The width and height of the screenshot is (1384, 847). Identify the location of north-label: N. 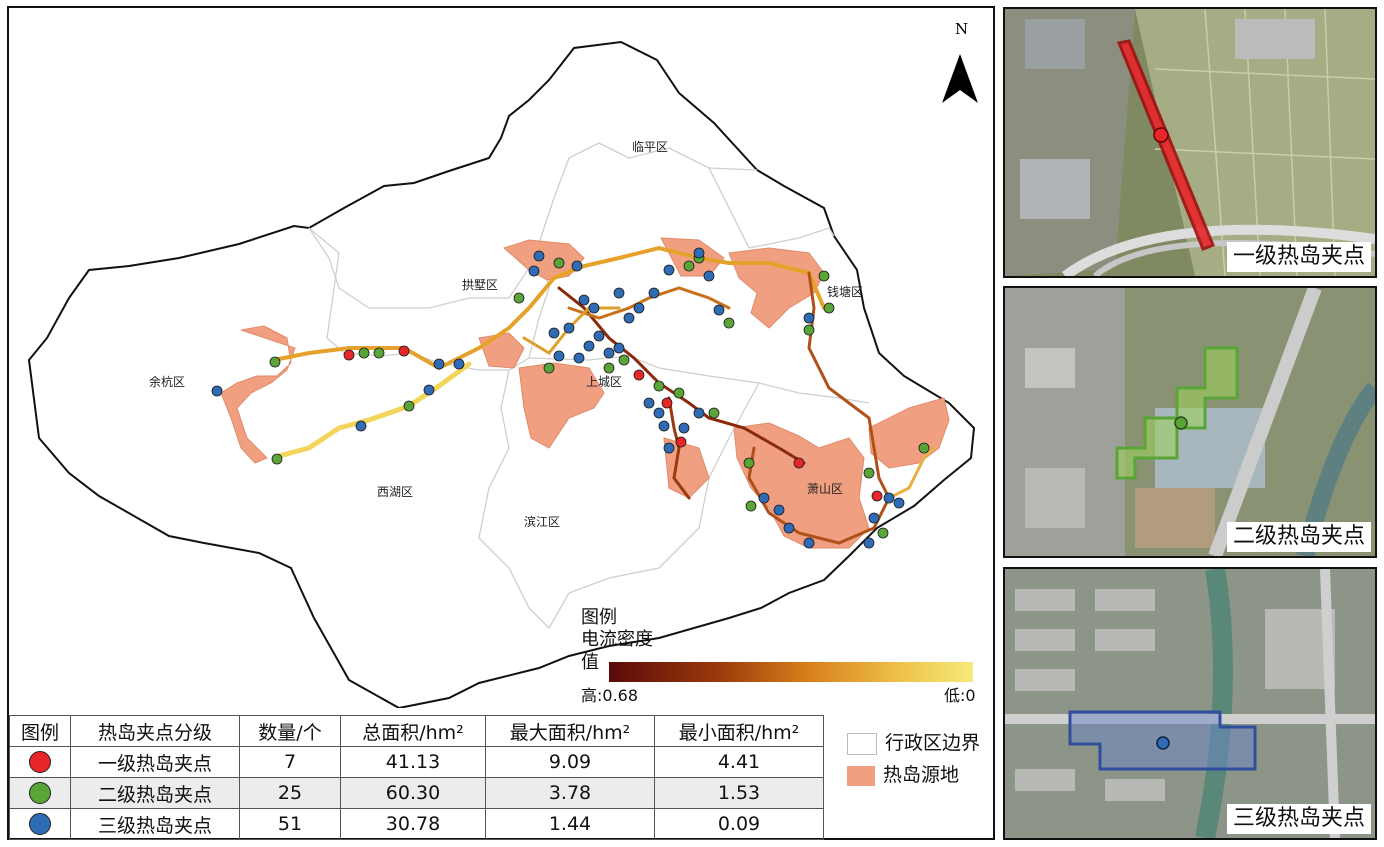
(961, 29).